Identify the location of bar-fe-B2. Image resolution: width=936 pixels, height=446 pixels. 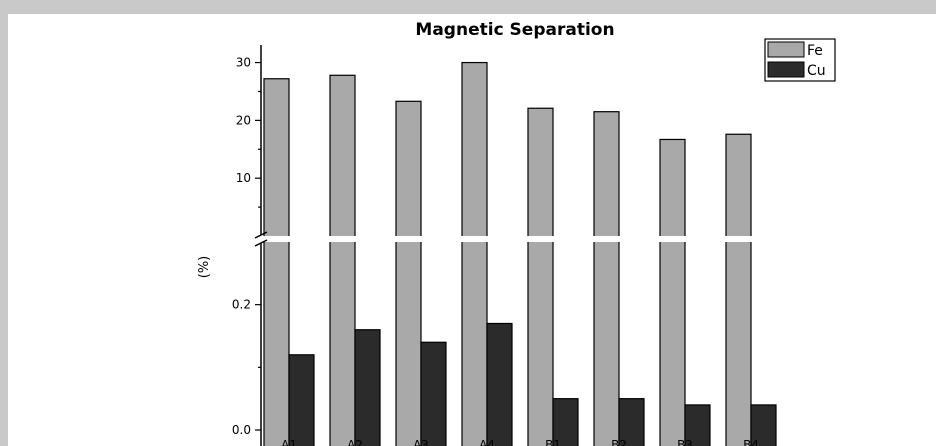
(606, 278).